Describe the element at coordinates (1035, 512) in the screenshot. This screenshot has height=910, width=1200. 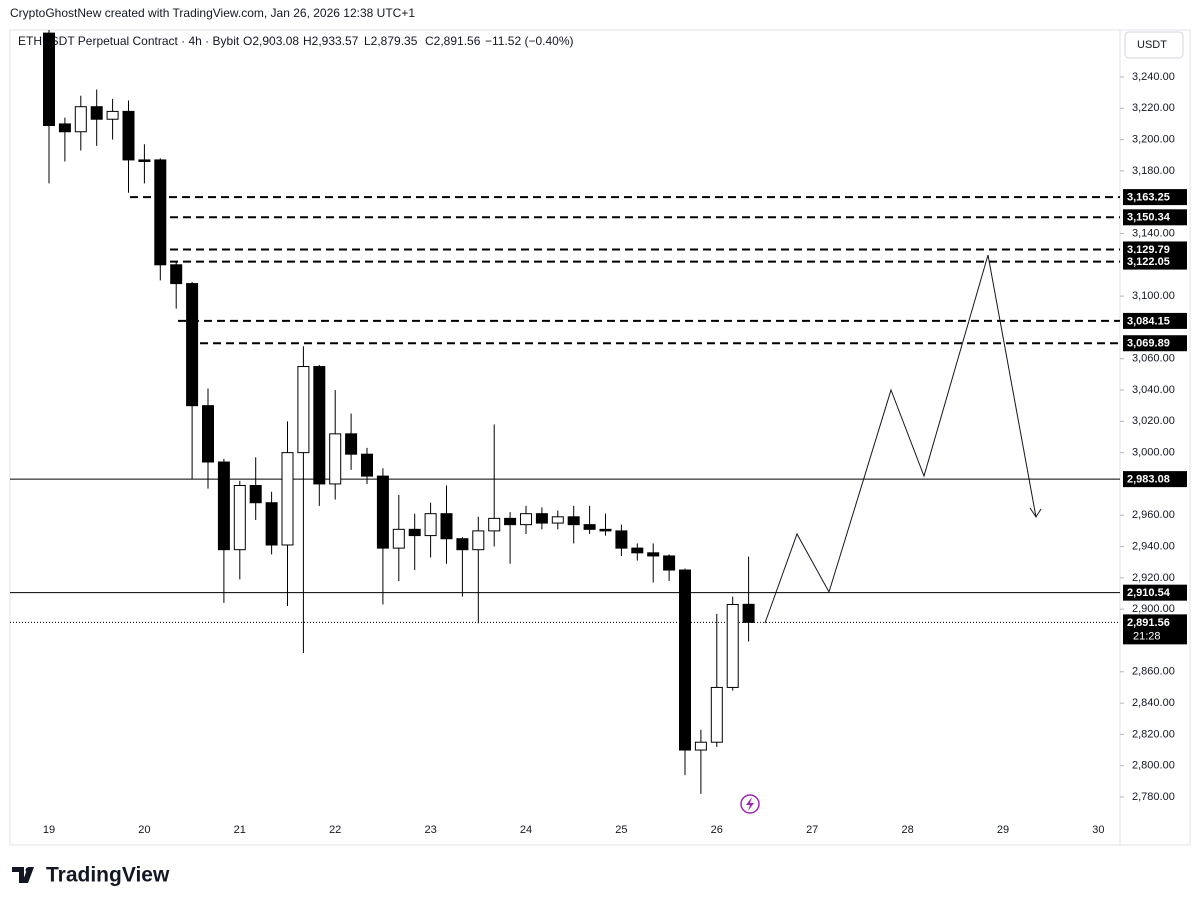
I see `projection-arrowhead` at that location.